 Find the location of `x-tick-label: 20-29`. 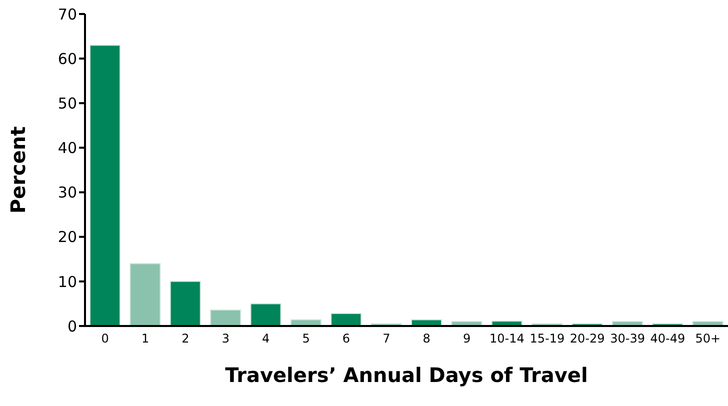

x-tick-label: 20-29 is located at coordinates (587, 339).